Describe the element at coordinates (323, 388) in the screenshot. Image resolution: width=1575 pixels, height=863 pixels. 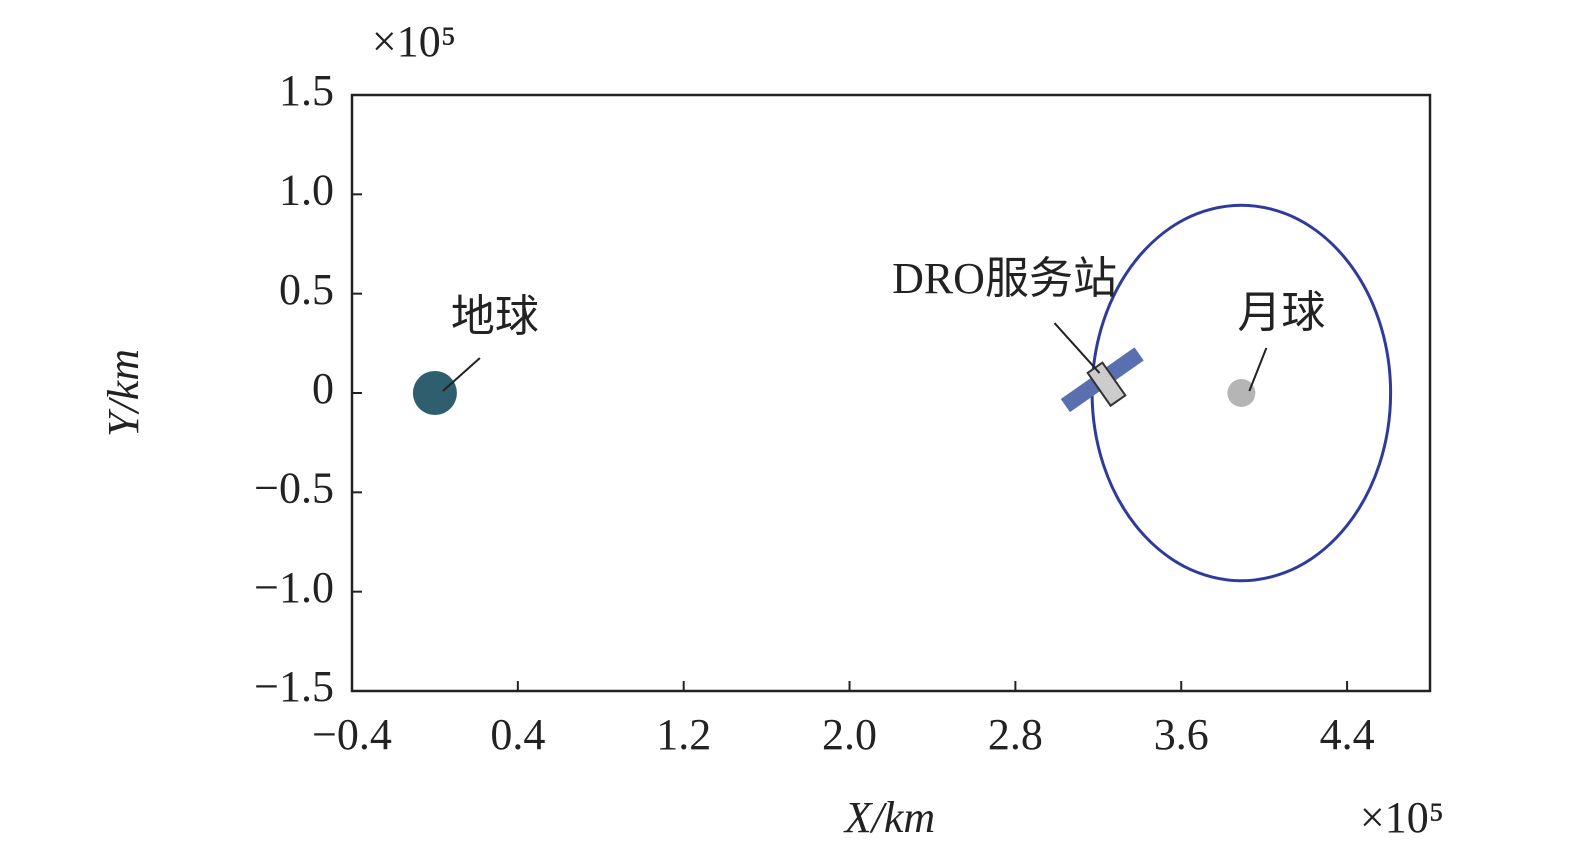
I see `y-tick-label: 0` at that location.